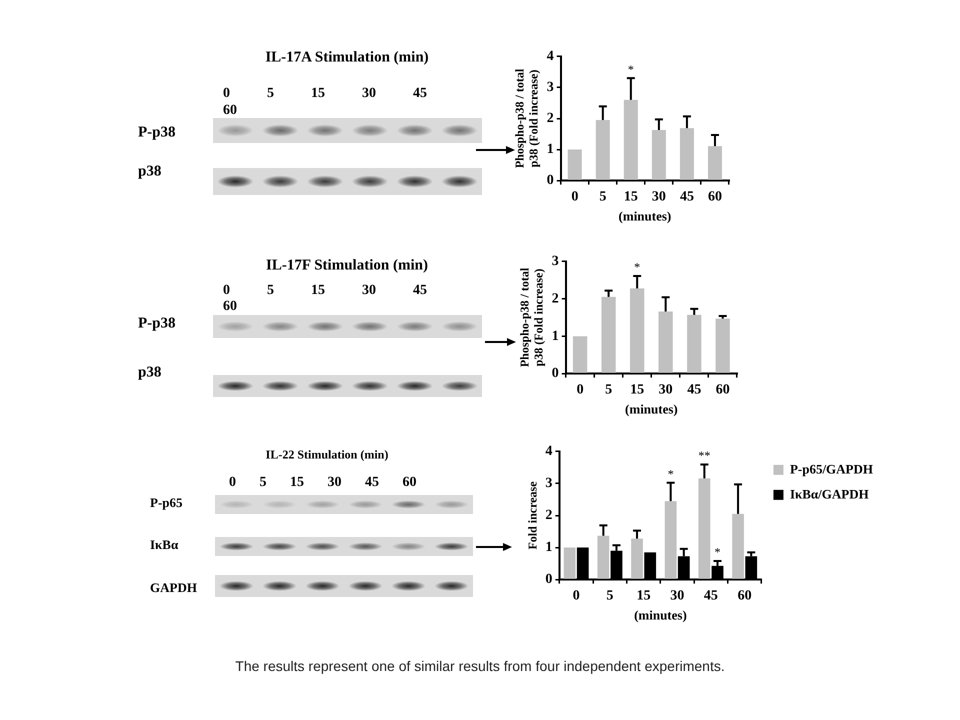 The image size is (960, 720). What do you see at coordinates (829, 494) in the screenshot?
I see `legend-label: IκBα/GAPDH` at bounding box center [829, 494].